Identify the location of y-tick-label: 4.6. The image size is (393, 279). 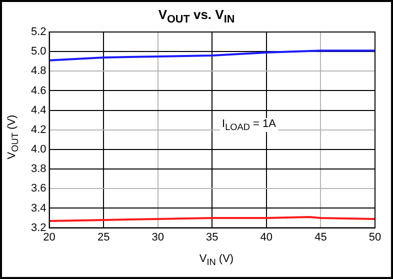
(38, 90).